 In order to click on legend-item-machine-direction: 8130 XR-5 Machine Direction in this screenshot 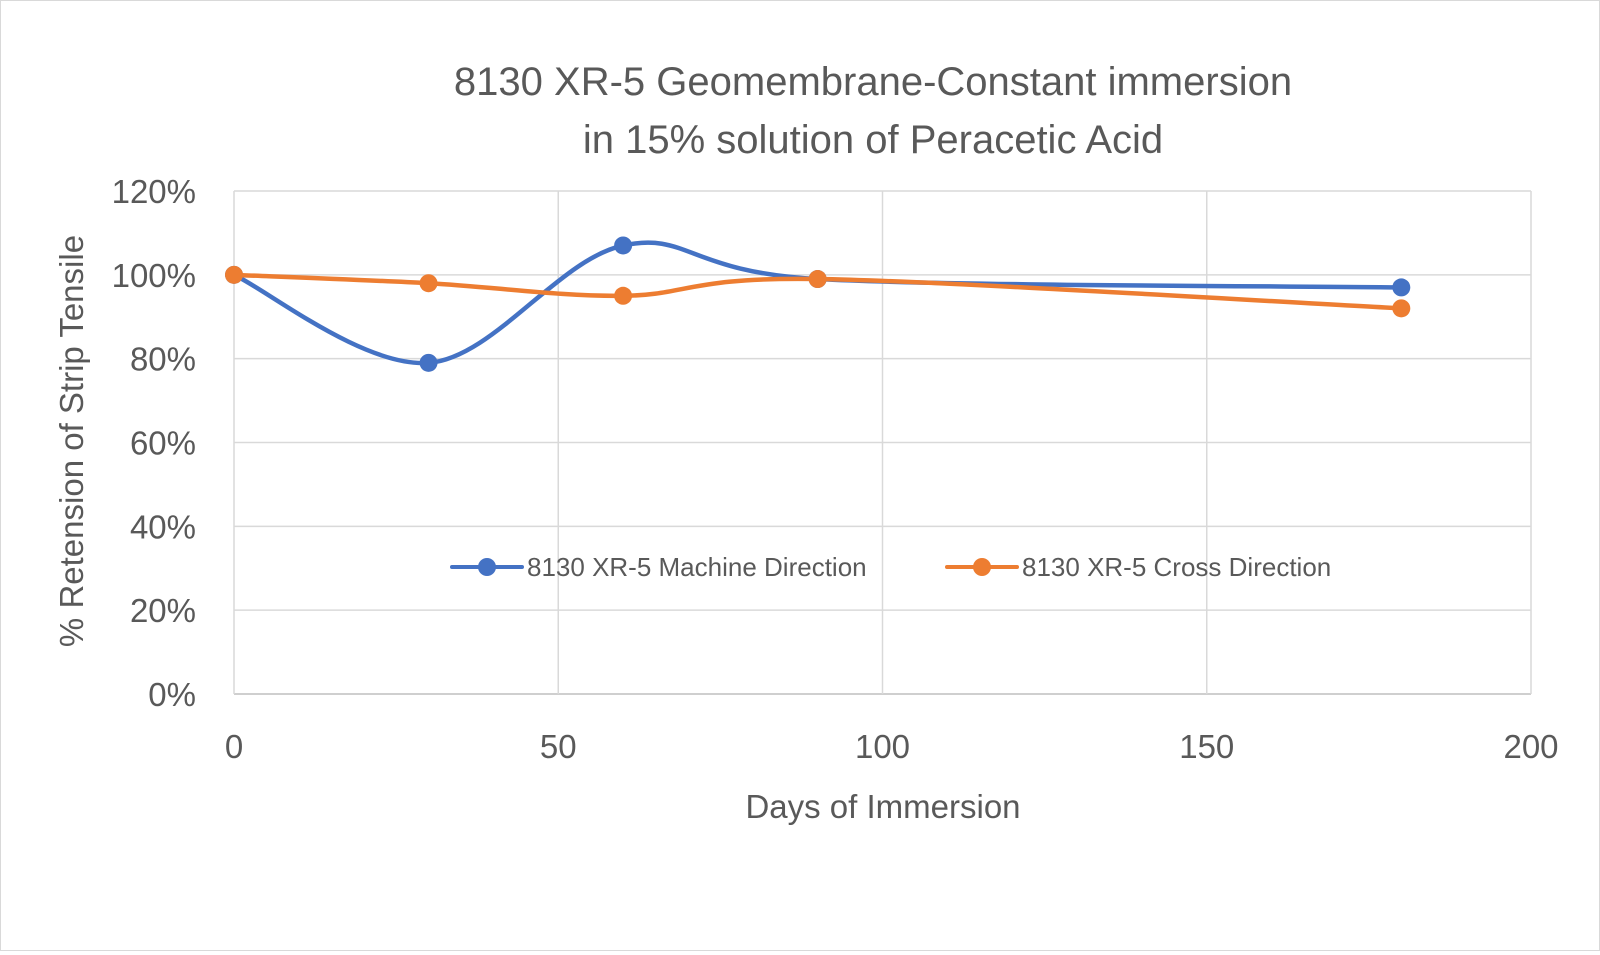, I will do `click(658, 567)`.